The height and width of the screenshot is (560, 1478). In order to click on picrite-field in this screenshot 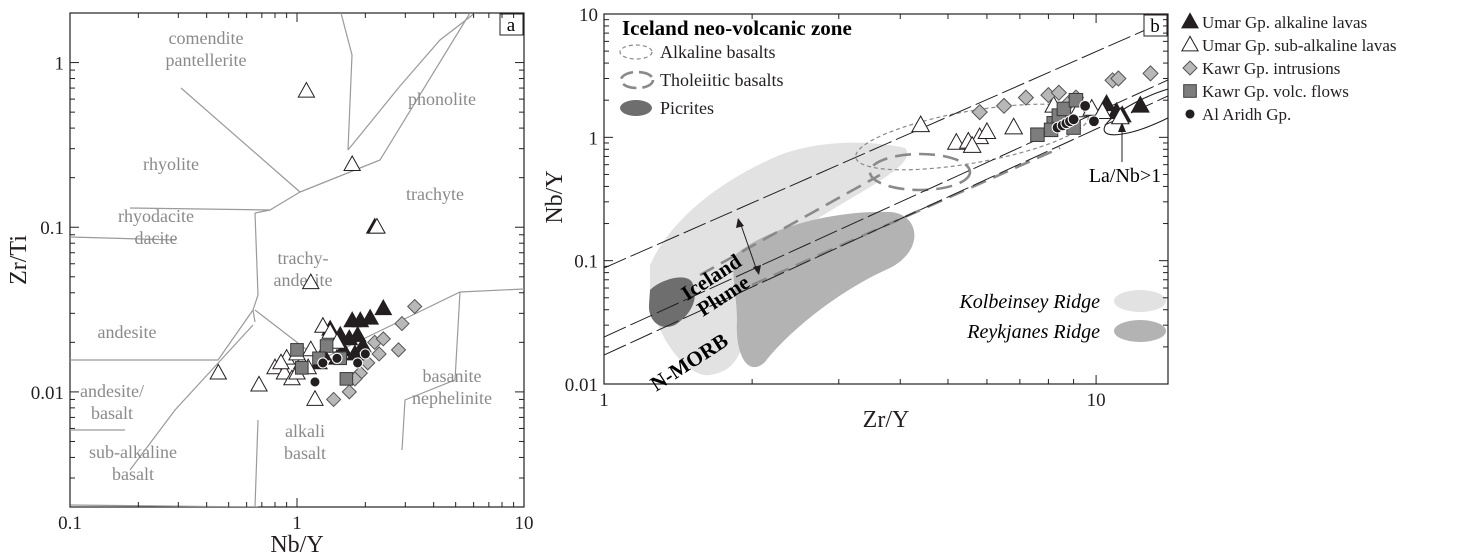, I will do `click(671, 302)`.